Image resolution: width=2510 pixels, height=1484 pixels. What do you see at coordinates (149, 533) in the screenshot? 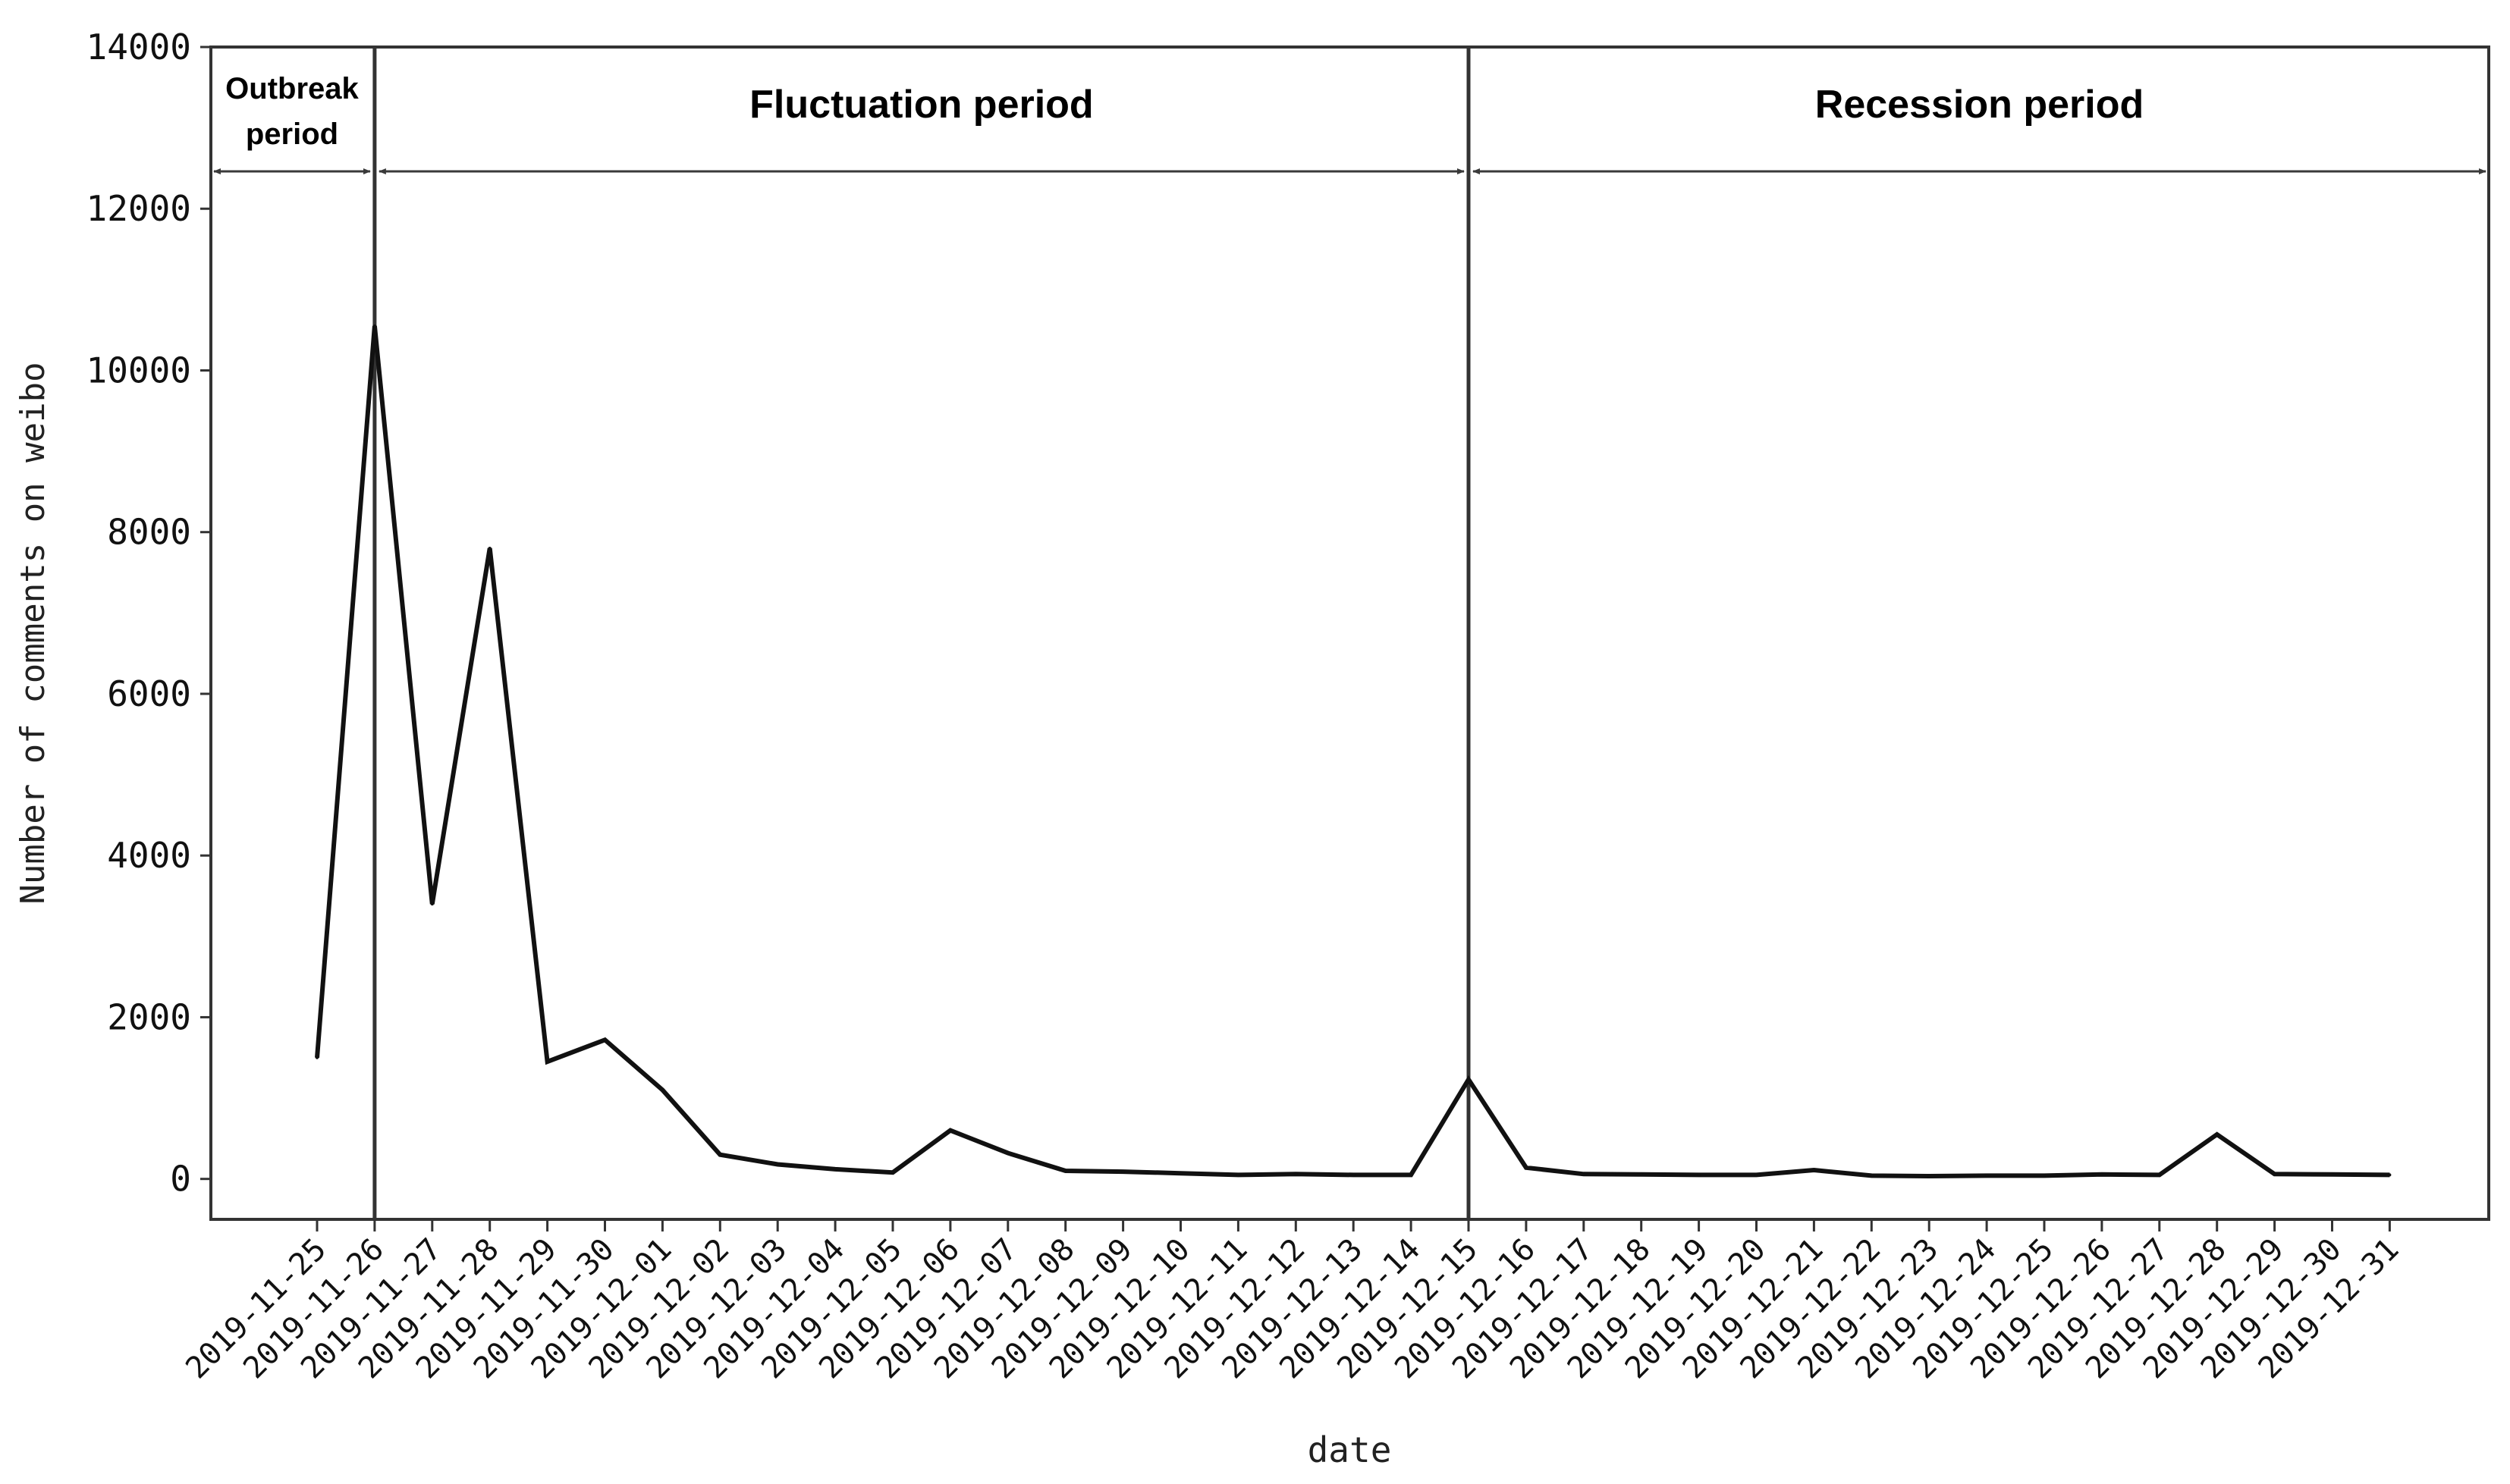
I see `y-tick-label: 8000` at bounding box center [149, 533].